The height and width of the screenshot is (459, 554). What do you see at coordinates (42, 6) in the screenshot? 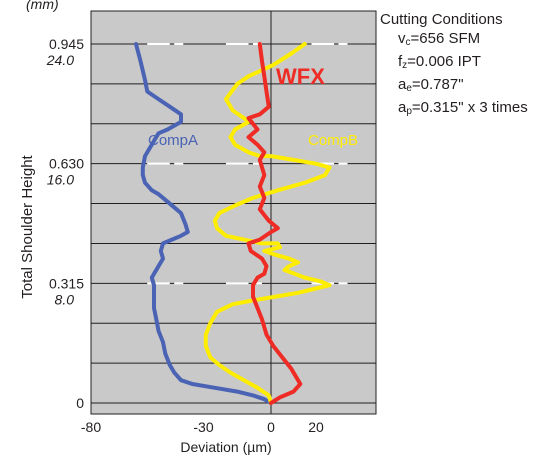
I see `y-axis-unit-label: (mm)` at bounding box center [42, 6].